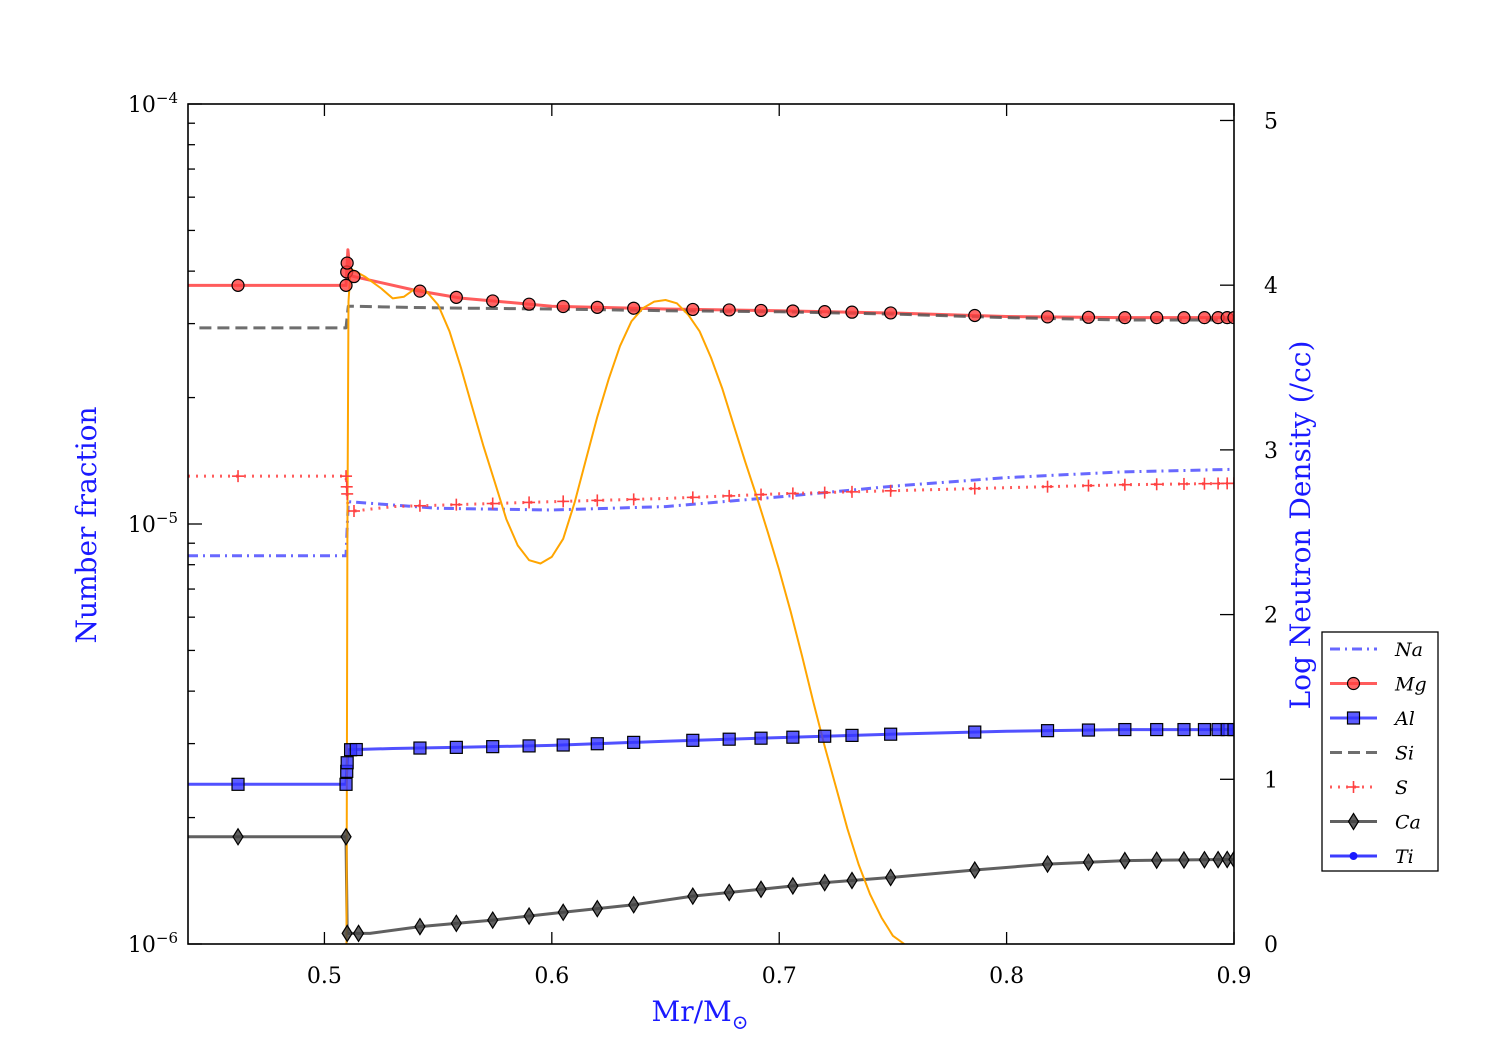 The image size is (1500, 1050). I want to click on y-right-tick-label: 3, so click(1271, 451).